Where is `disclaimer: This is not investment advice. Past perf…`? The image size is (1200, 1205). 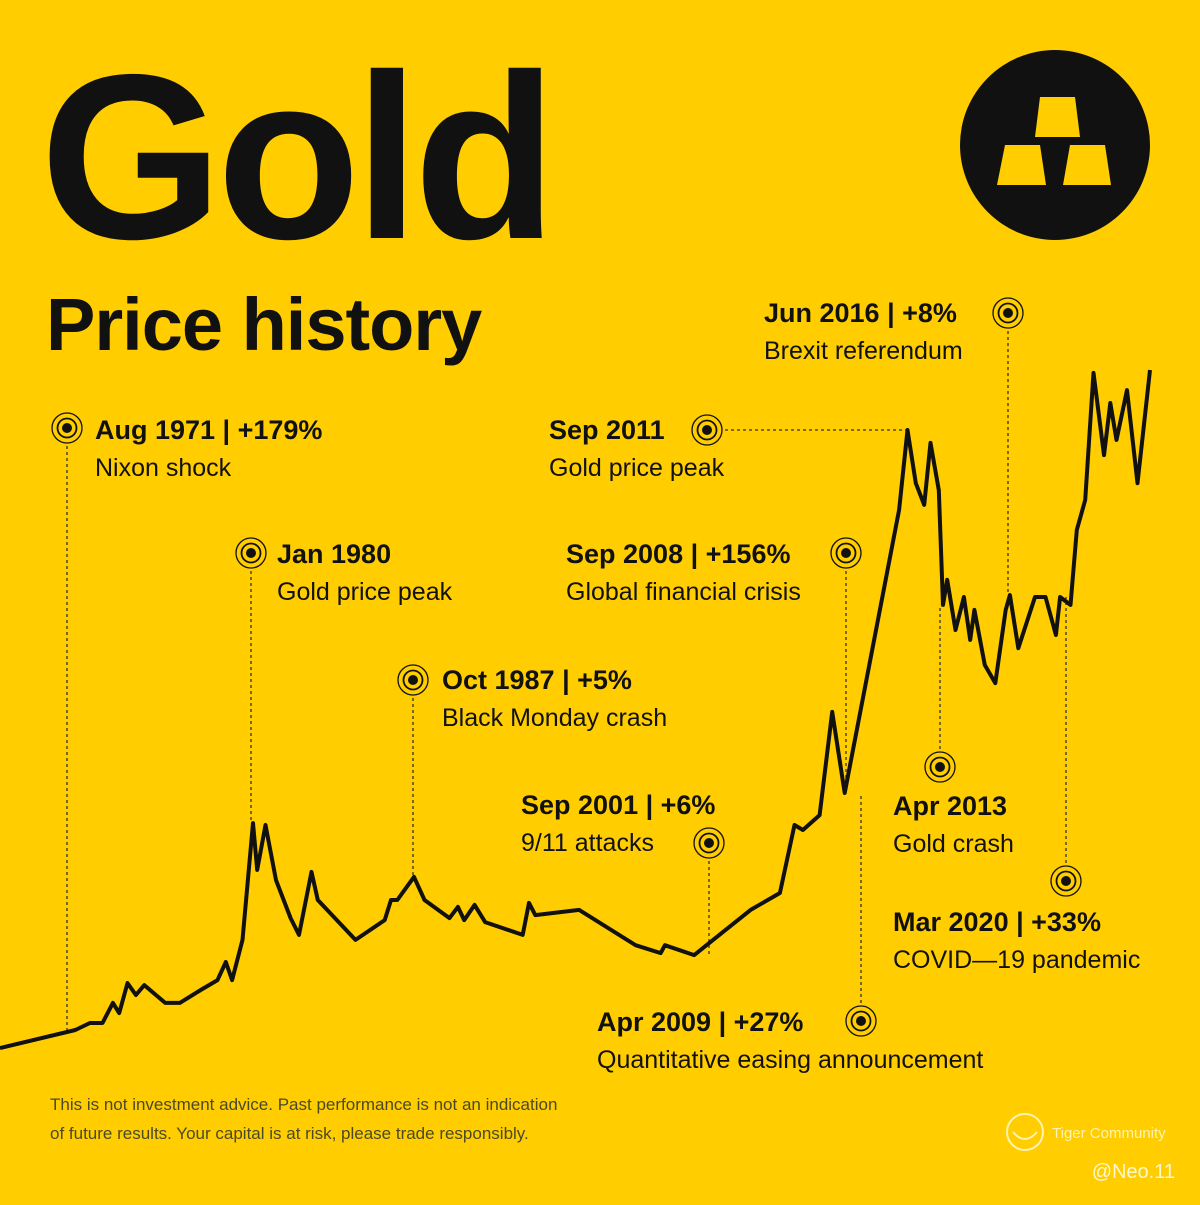 disclaimer: This is not investment advice. Past perf… is located at coordinates (303, 1104).